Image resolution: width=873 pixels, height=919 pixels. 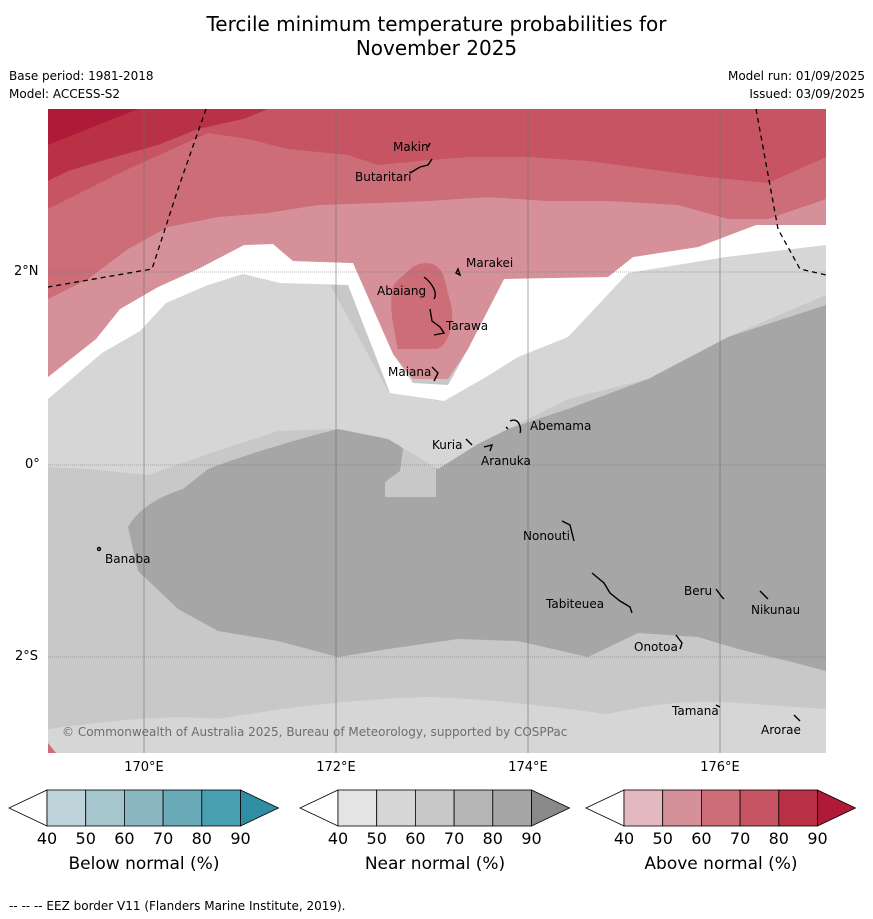 I want to click on label-onotoa: Onotoa, so click(x=656, y=647).